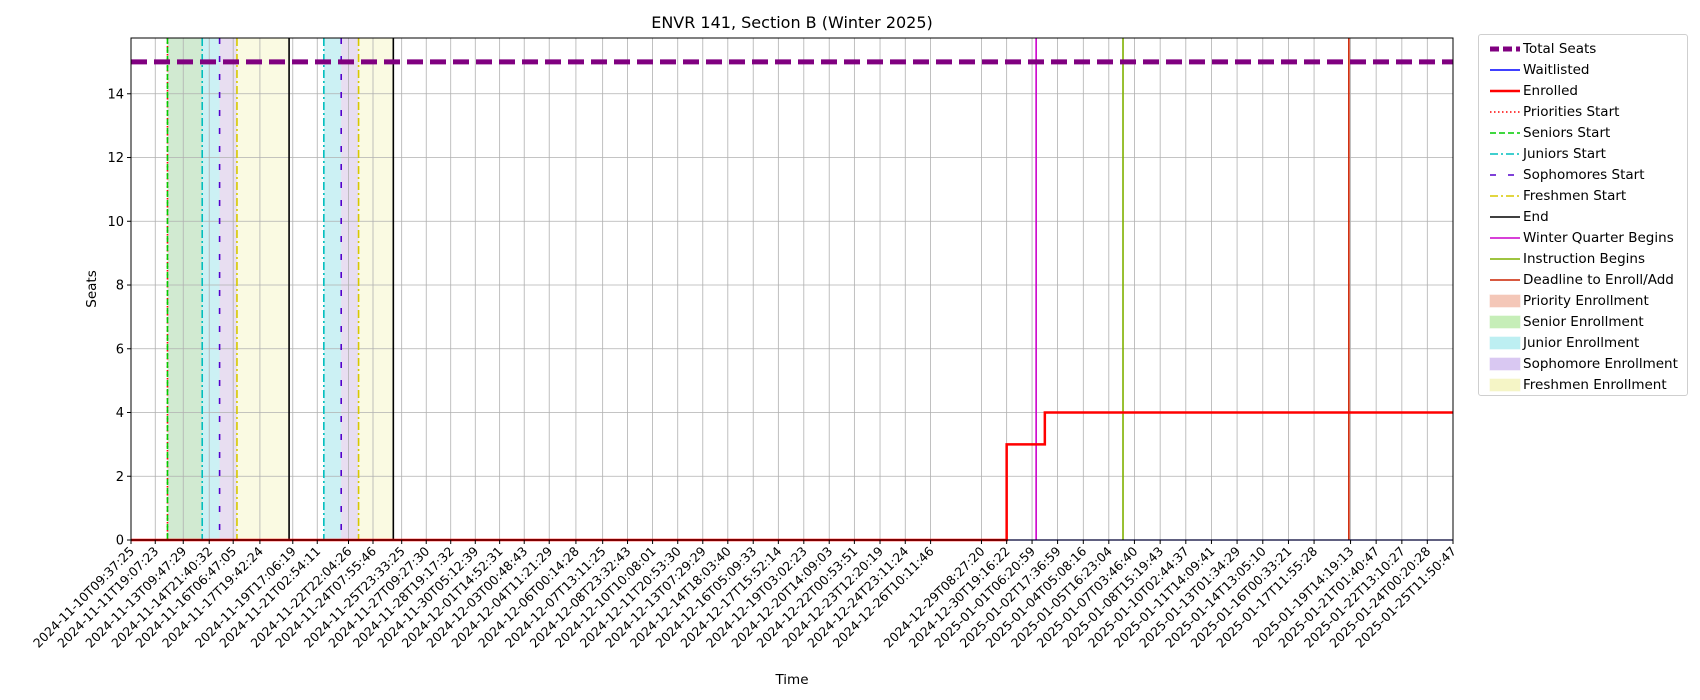  I want to click on shaded-periods, so click(280, 289).